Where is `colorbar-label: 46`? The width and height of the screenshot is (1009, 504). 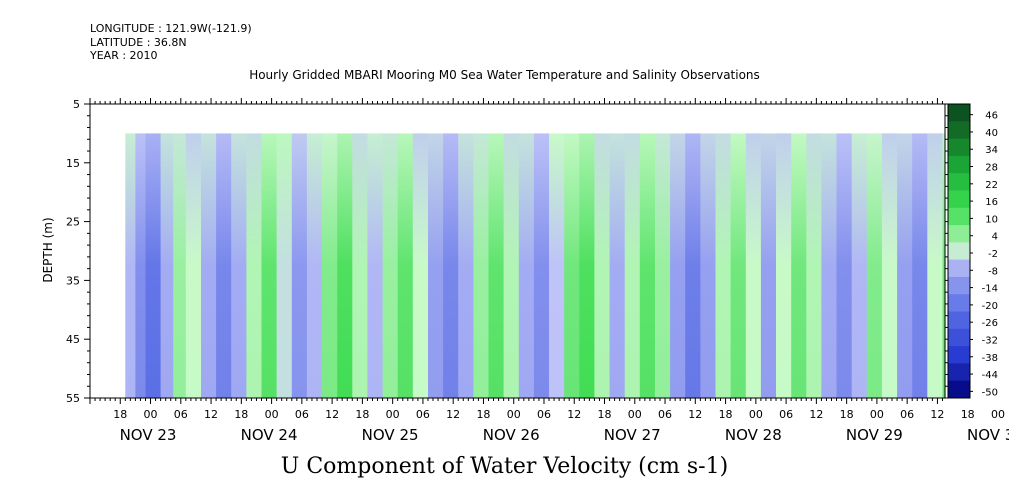 colorbar-label: 46 is located at coordinates (991, 116).